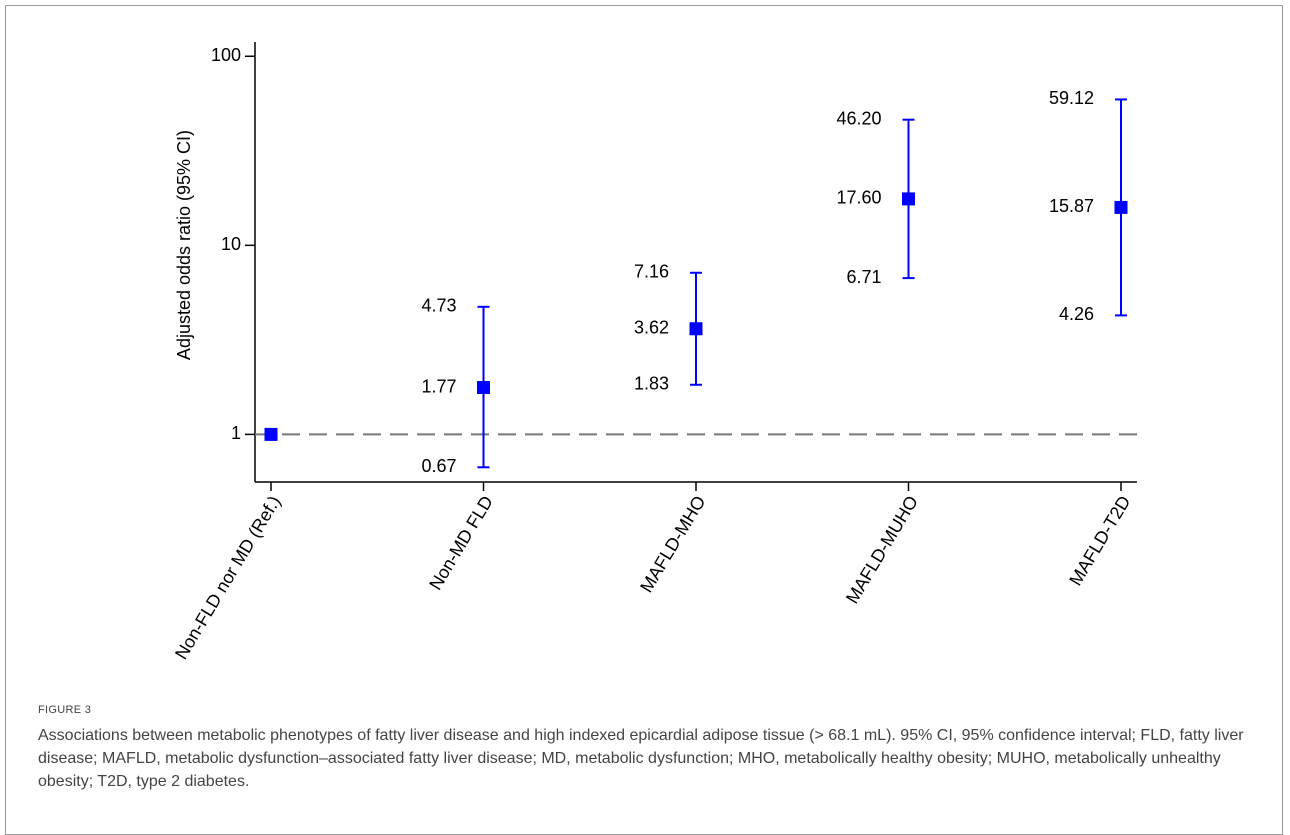 Image resolution: width=1290 pixels, height=835 pixels. Describe the element at coordinates (858, 198) in the screenshot. I see `value-label: 17.60` at that location.